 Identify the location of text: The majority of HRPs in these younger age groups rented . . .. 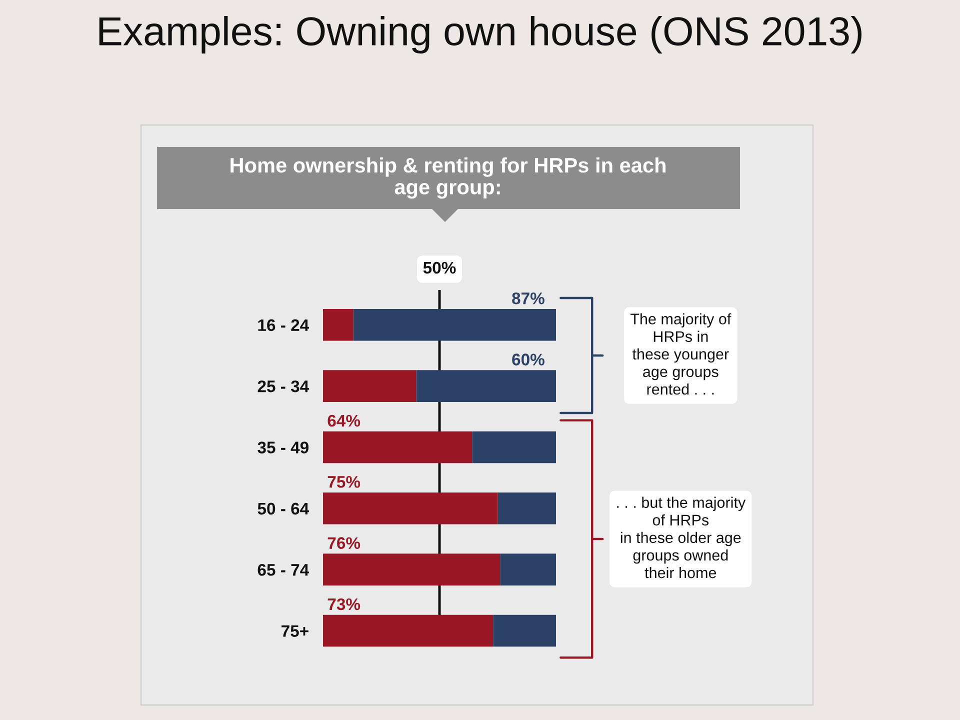
(681, 354).